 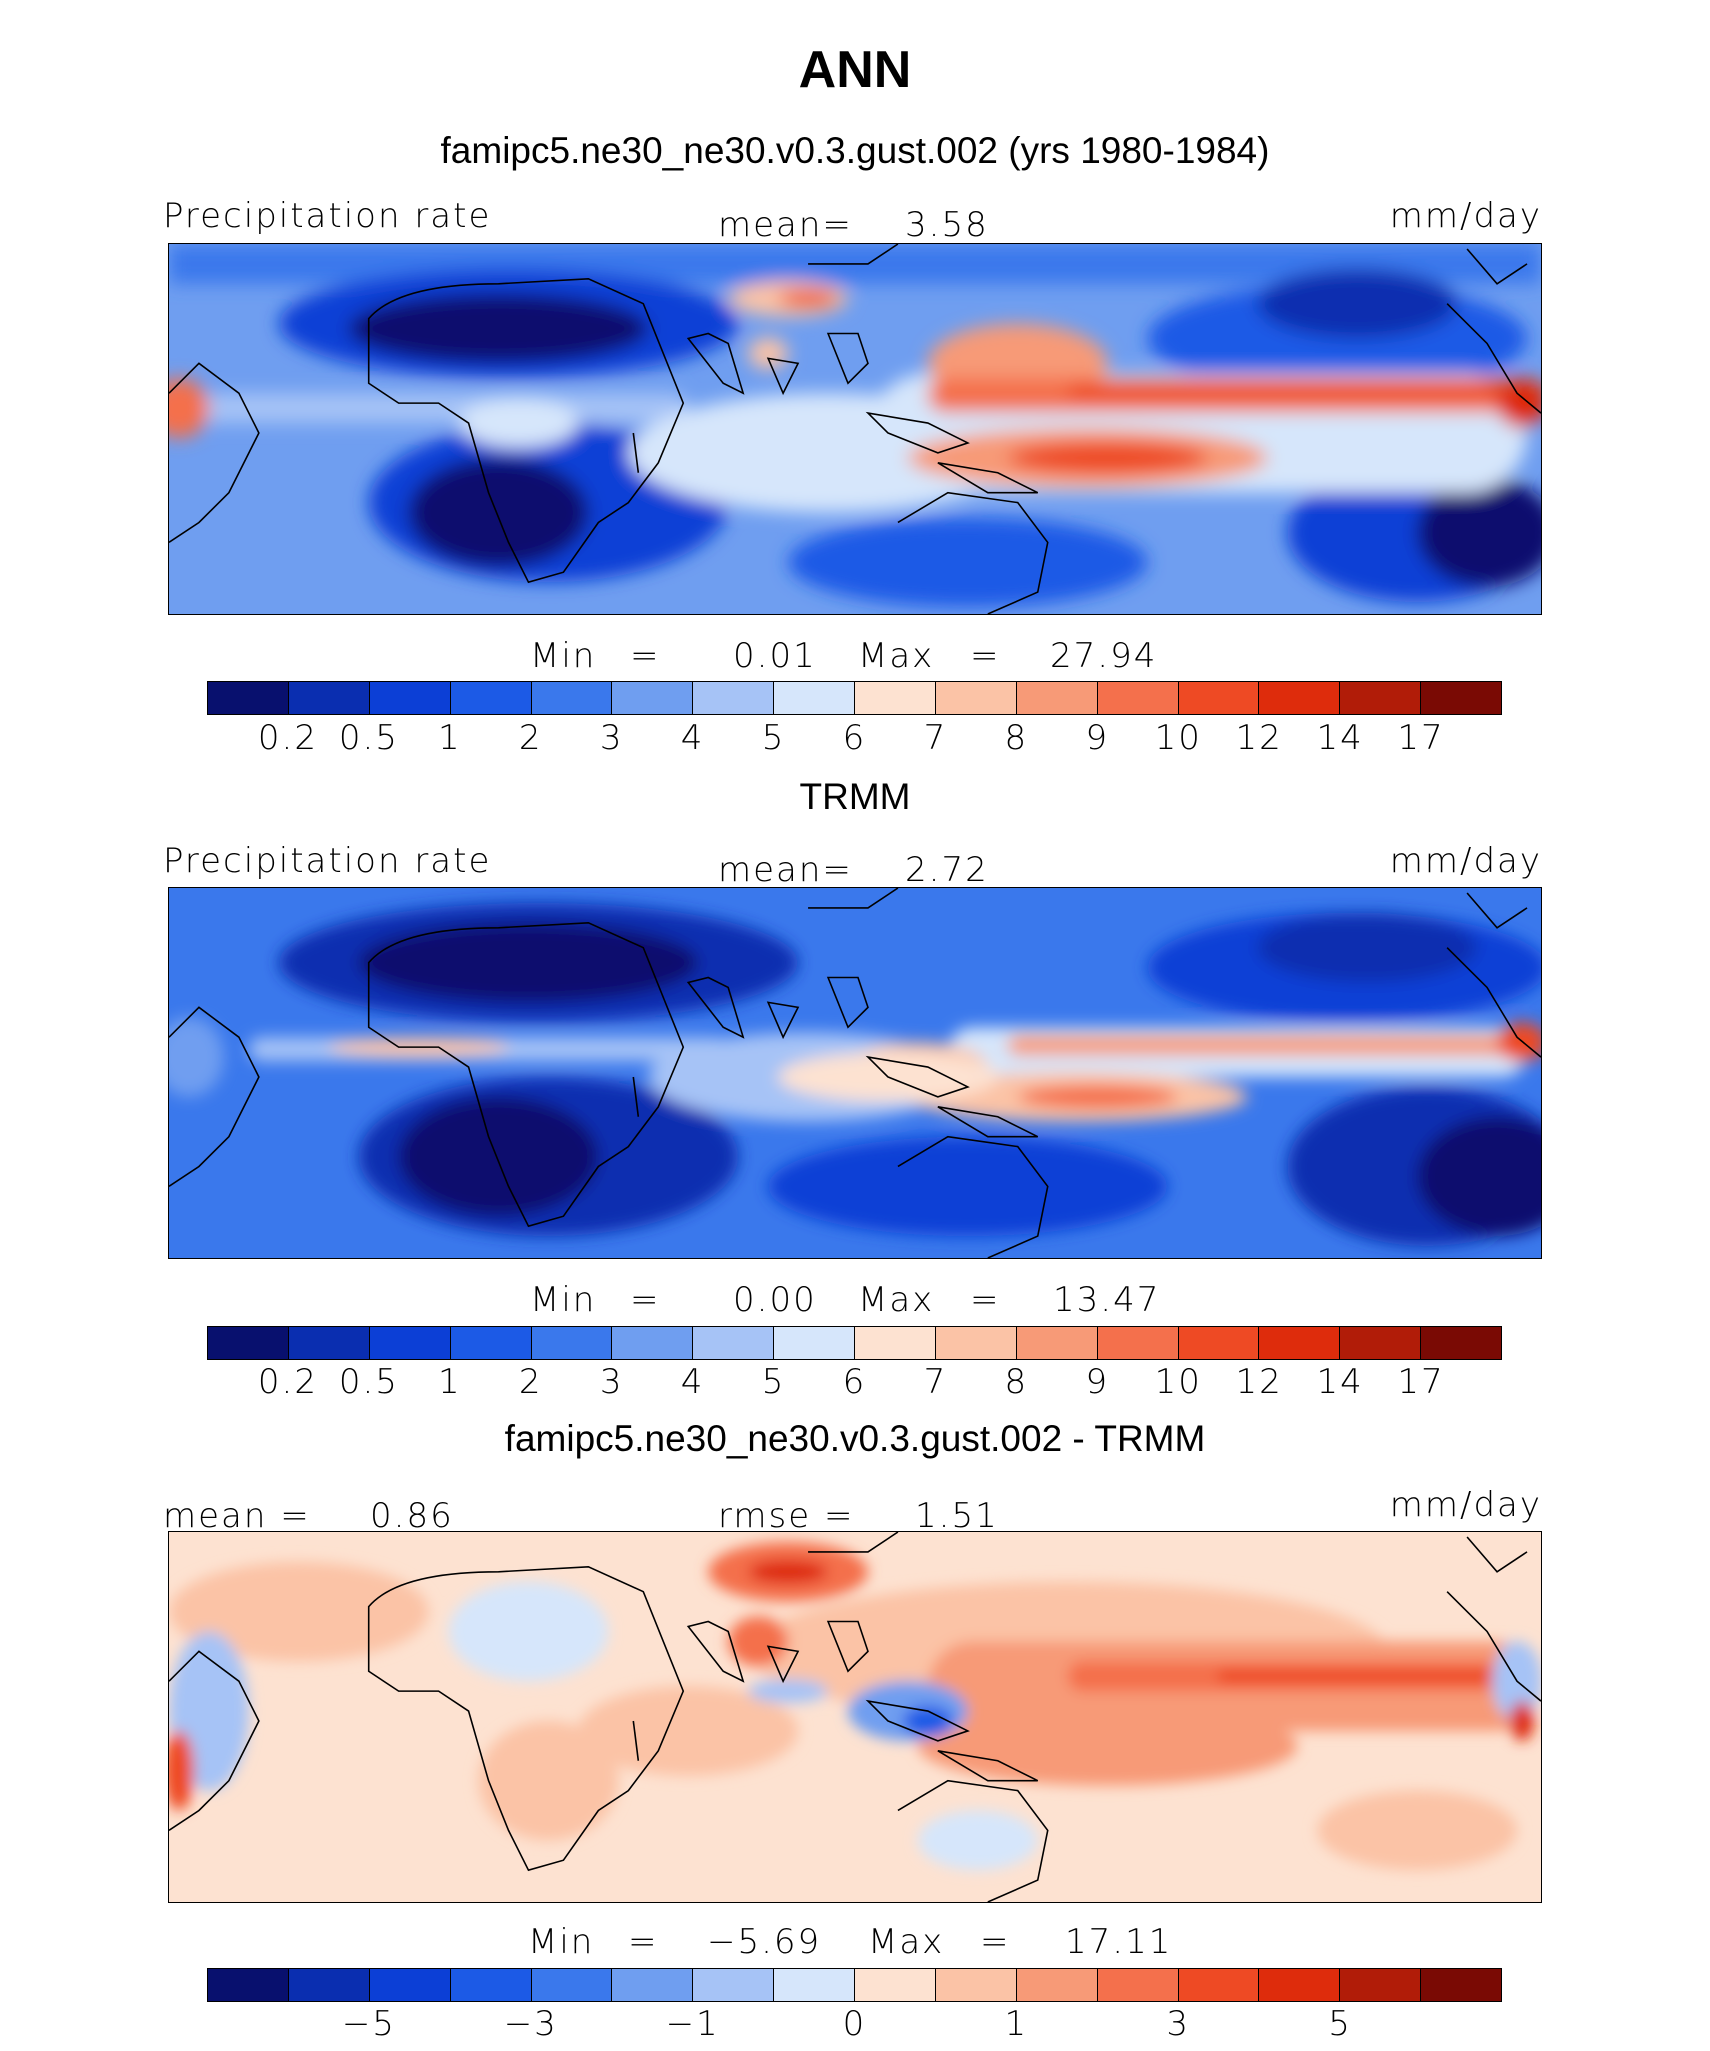 I want to click on panel-obs-max-label: Max, so click(x=896, y=1300).